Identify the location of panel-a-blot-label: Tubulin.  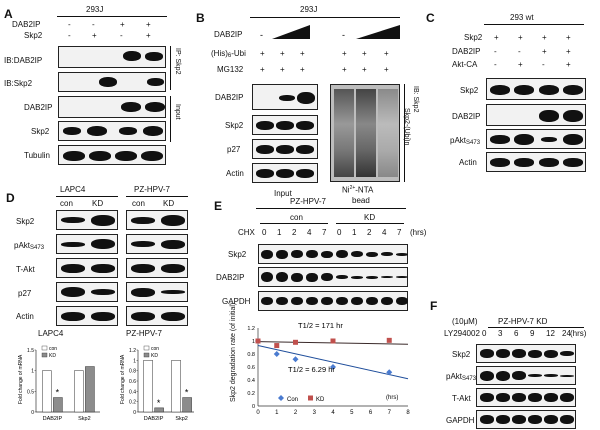
(37, 155).